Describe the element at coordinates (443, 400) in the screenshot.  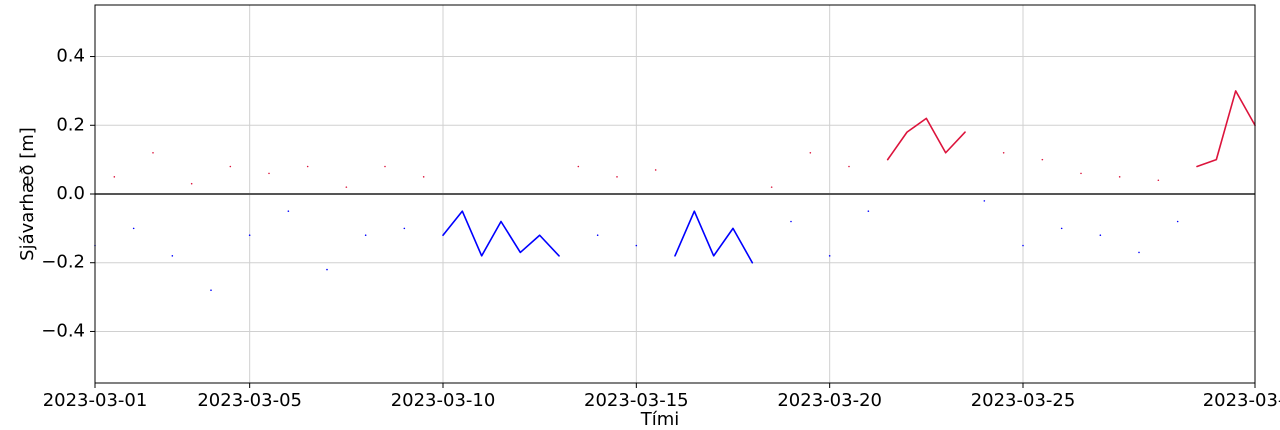
I see `x-tick-label: 2023-03-10` at that location.